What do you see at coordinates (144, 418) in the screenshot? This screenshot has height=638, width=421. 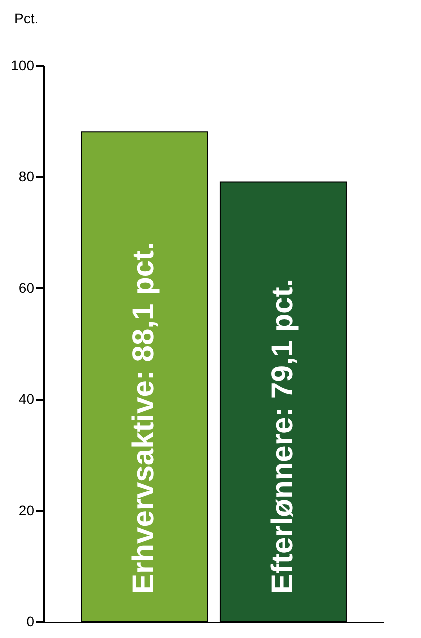 I see `x-tick-label: Erhvervsaktive: 88,1 pct.` at bounding box center [144, 418].